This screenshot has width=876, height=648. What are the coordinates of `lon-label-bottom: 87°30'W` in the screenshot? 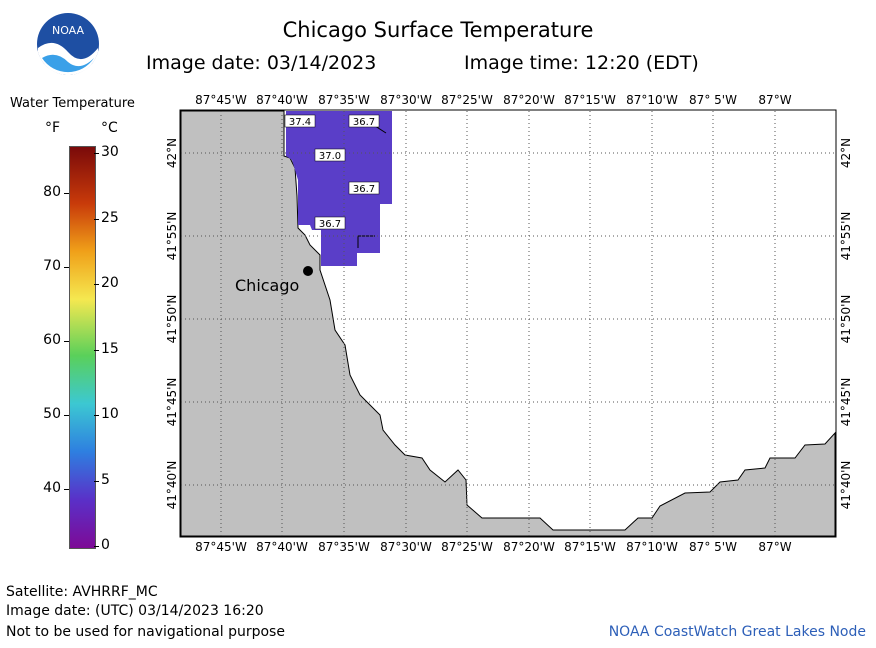 It's located at (406, 547).